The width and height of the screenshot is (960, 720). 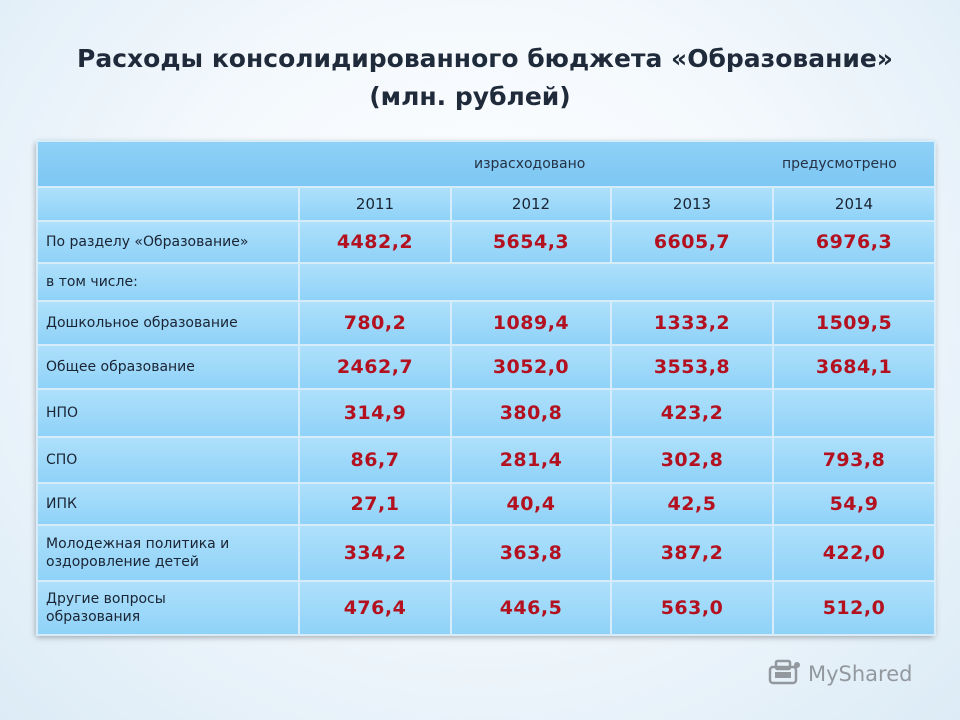 I want to click on row-label-line: Другие вопросы, so click(x=106, y=599).